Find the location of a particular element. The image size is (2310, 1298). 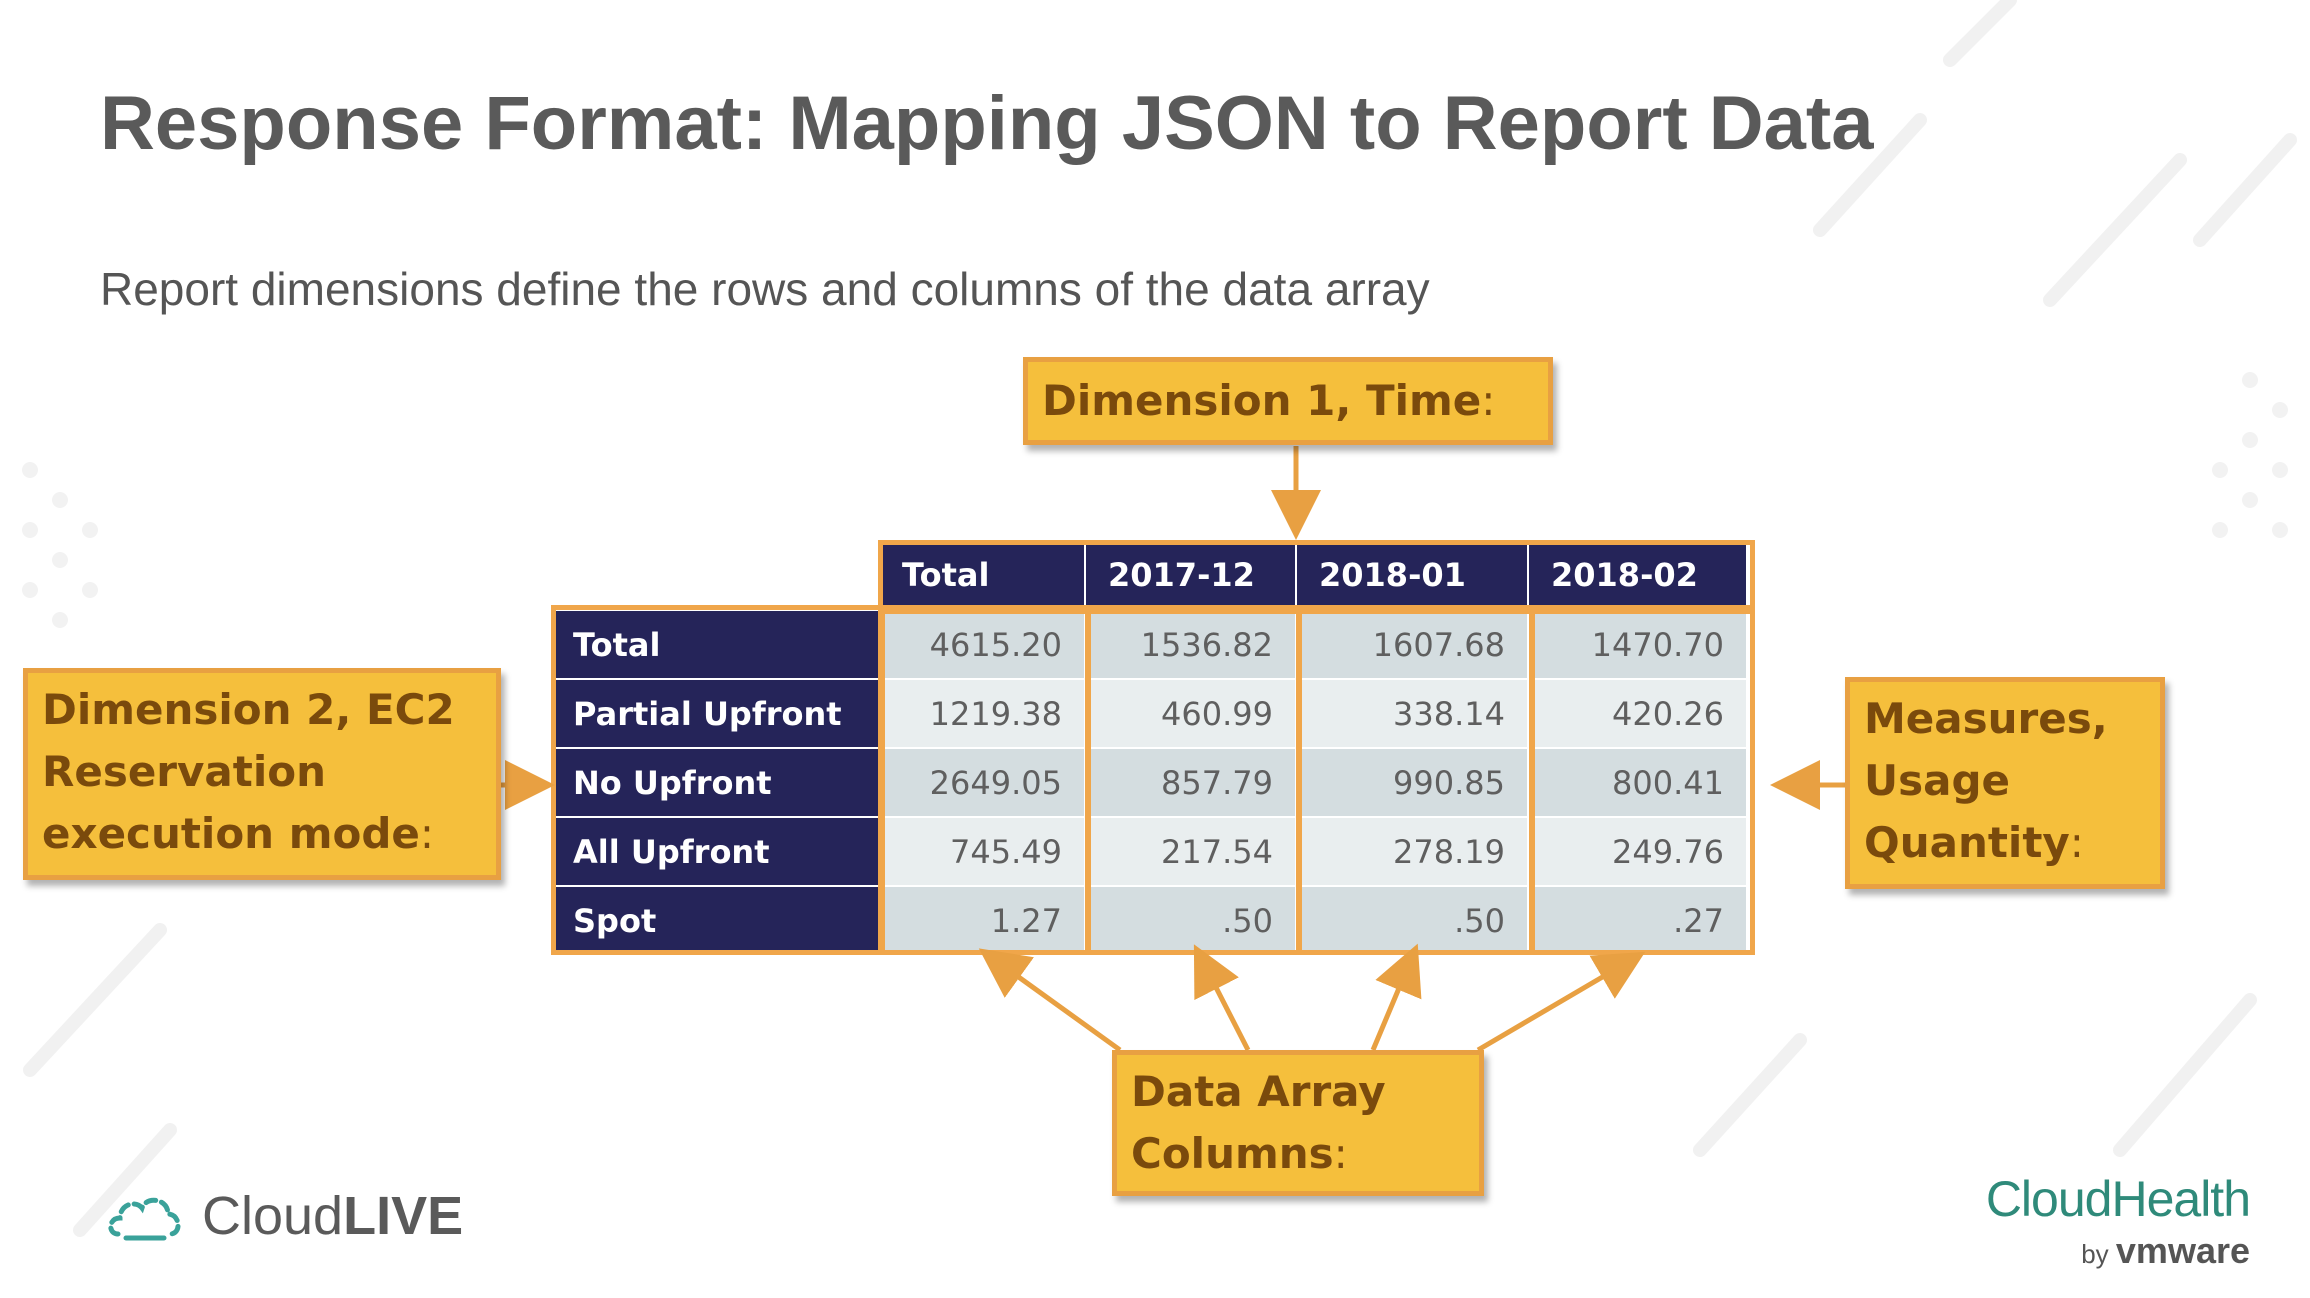

table-row: Spot 1.27 .50 .50 .27 is located at coordinates (1148, 919).